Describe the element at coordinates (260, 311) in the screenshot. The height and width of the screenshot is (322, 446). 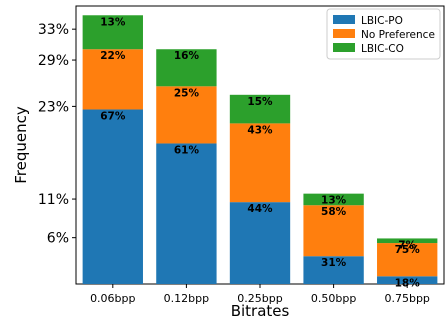
I see `x-axis-title: Bitrates` at that location.